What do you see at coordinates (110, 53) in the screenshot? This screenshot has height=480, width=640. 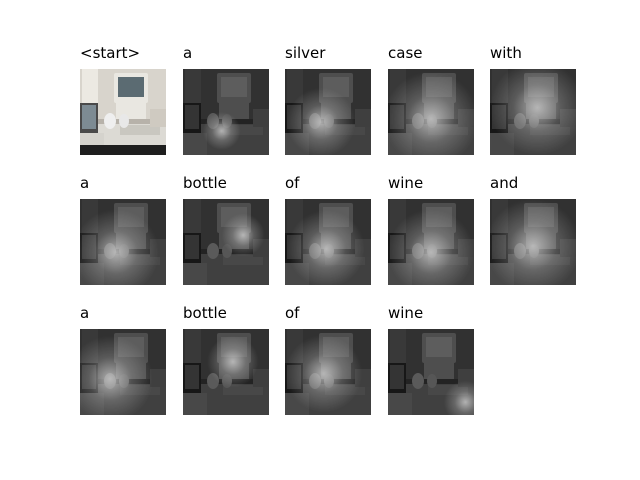 I see `caption-word: <start>` at bounding box center [110, 53].